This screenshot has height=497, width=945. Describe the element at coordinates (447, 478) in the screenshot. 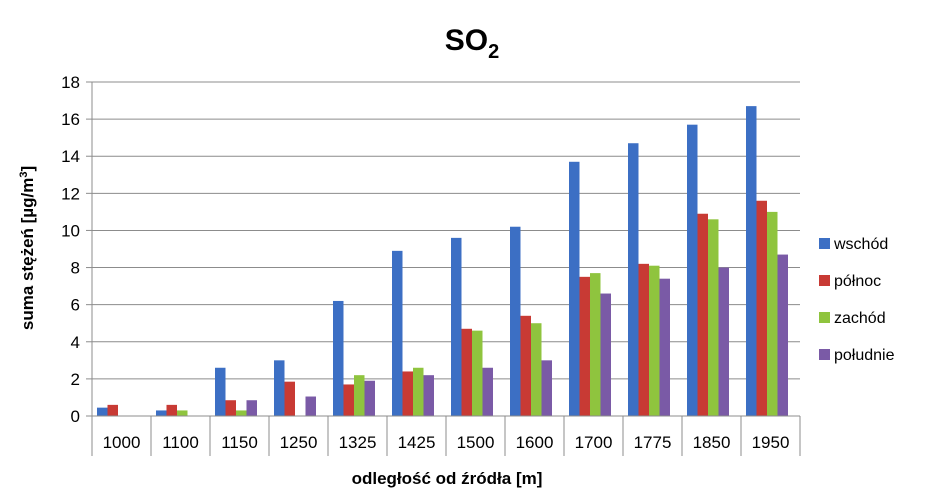

I see `x-axis-label: odległość od źródła [m]` at that location.